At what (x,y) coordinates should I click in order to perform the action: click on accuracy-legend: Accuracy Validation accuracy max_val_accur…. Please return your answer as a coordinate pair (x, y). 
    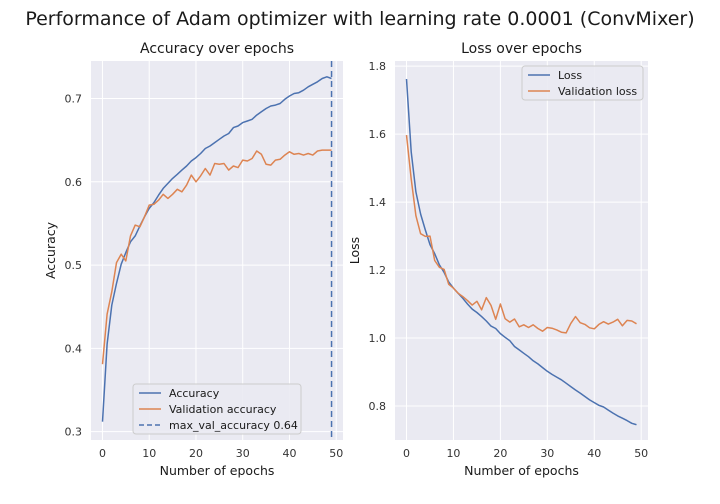
    Looking at the image, I should click on (217, 409).